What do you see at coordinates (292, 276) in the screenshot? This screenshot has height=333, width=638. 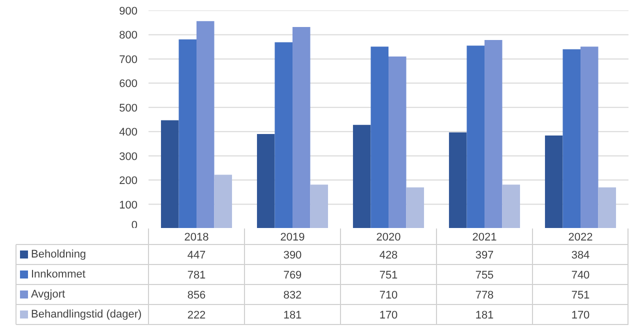 I see `data-label: 769` at bounding box center [292, 276].